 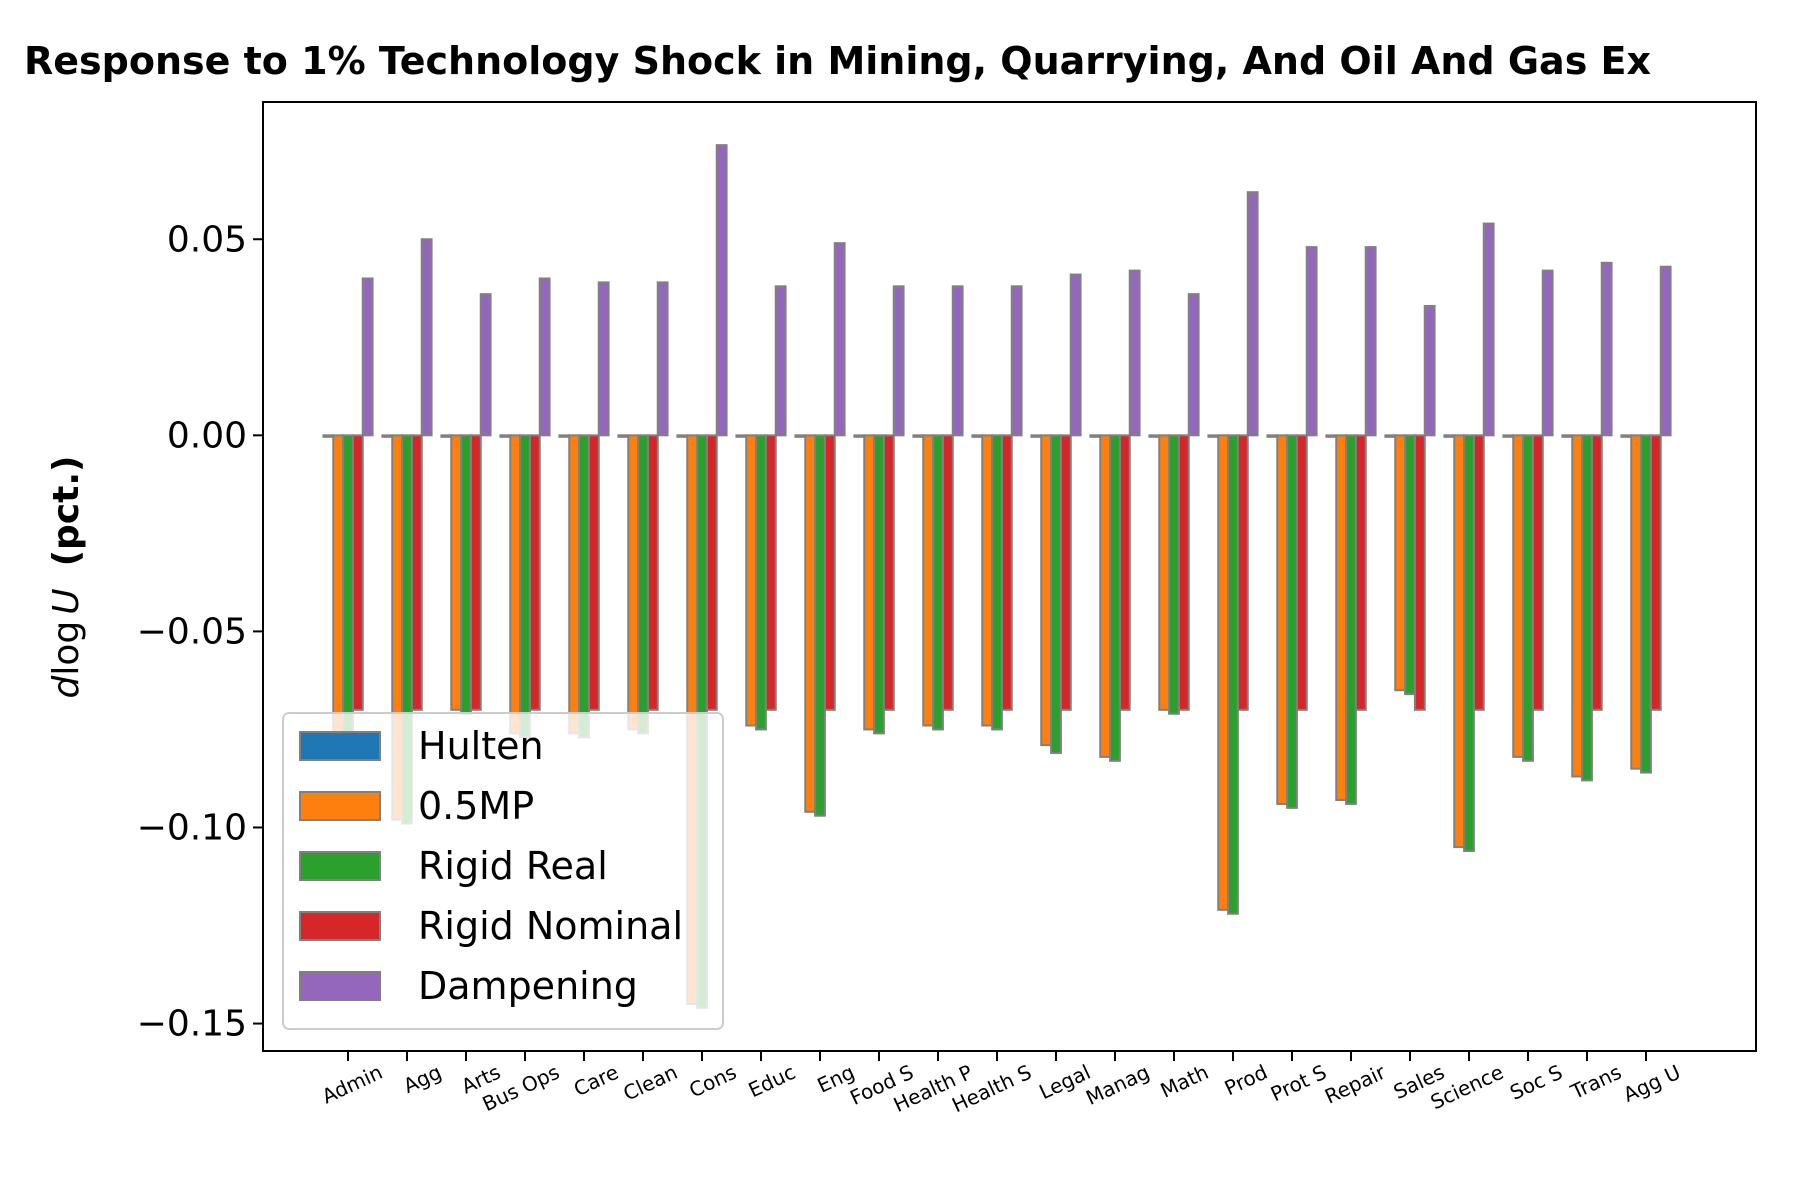 I want to click on y-tick-label: −0.05, so click(x=192, y=631).